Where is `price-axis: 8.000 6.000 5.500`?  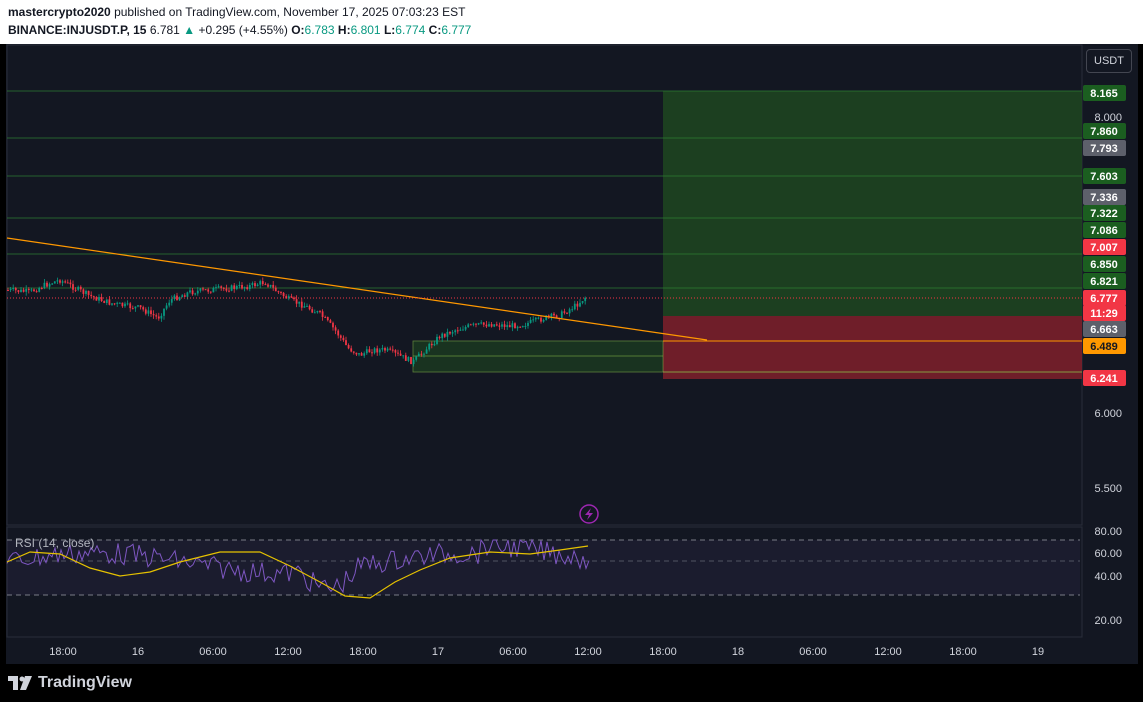
price-axis: 8.000 6.000 5.500 is located at coordinates (1108, 303).